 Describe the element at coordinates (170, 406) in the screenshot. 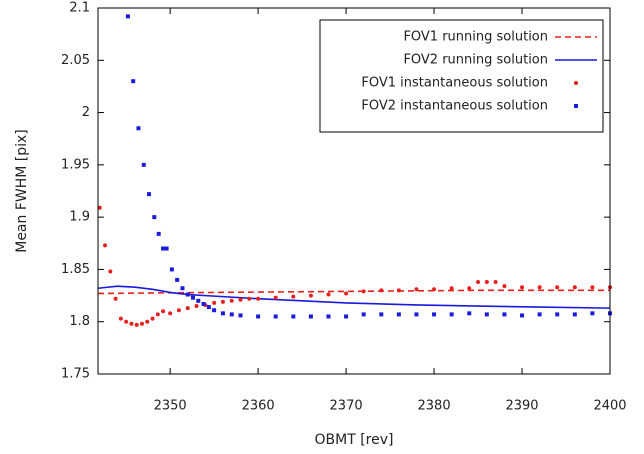

I see `x-tick-label: 2350` at that location.